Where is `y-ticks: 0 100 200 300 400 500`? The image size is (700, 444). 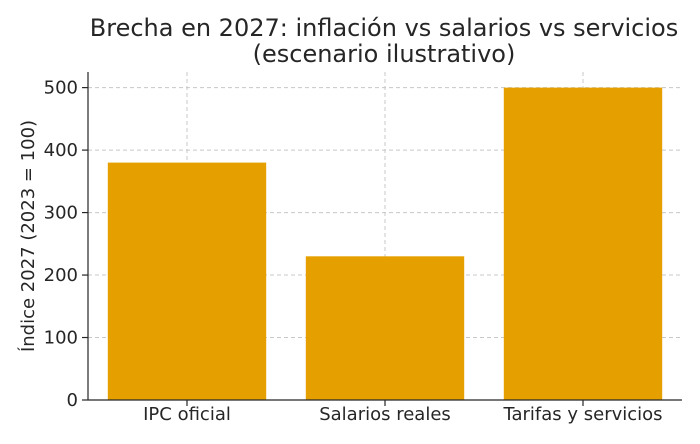 y-ticks: 0 100 200 300 400 500 is located at coordinates (66, 244).